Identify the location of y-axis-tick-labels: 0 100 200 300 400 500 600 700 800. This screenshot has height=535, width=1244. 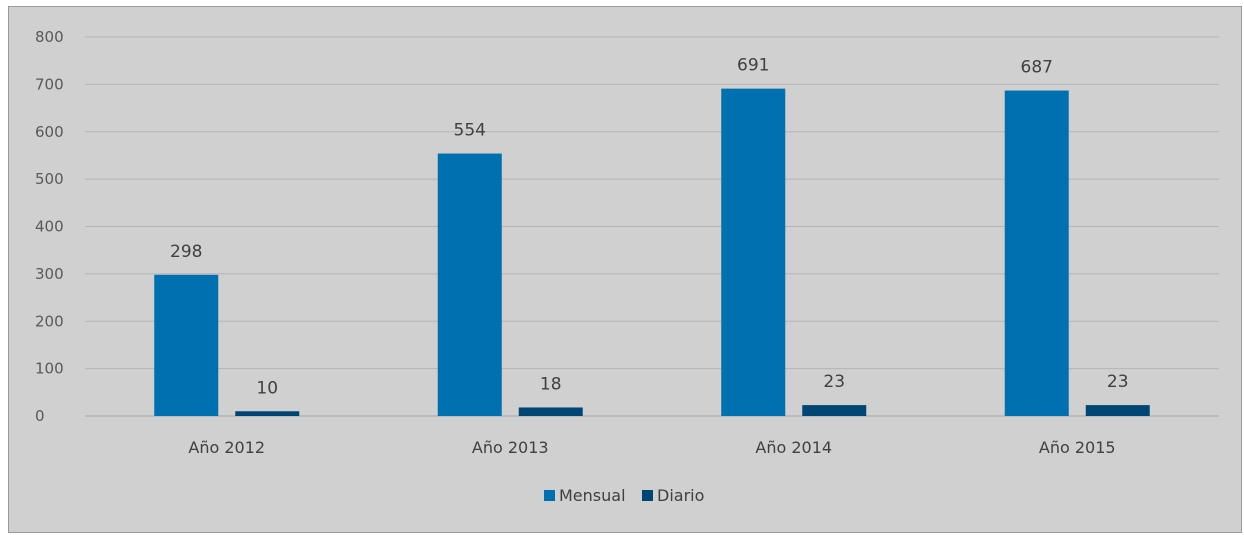
(49, 226).